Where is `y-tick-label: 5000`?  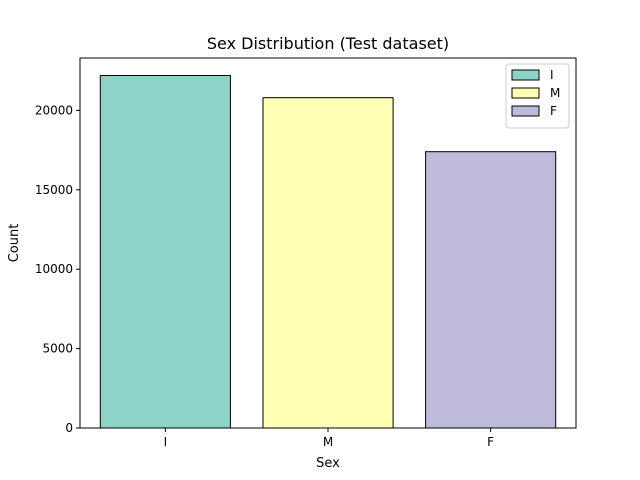 y-tick-label: 5000 is located at coordinates (57, 349).